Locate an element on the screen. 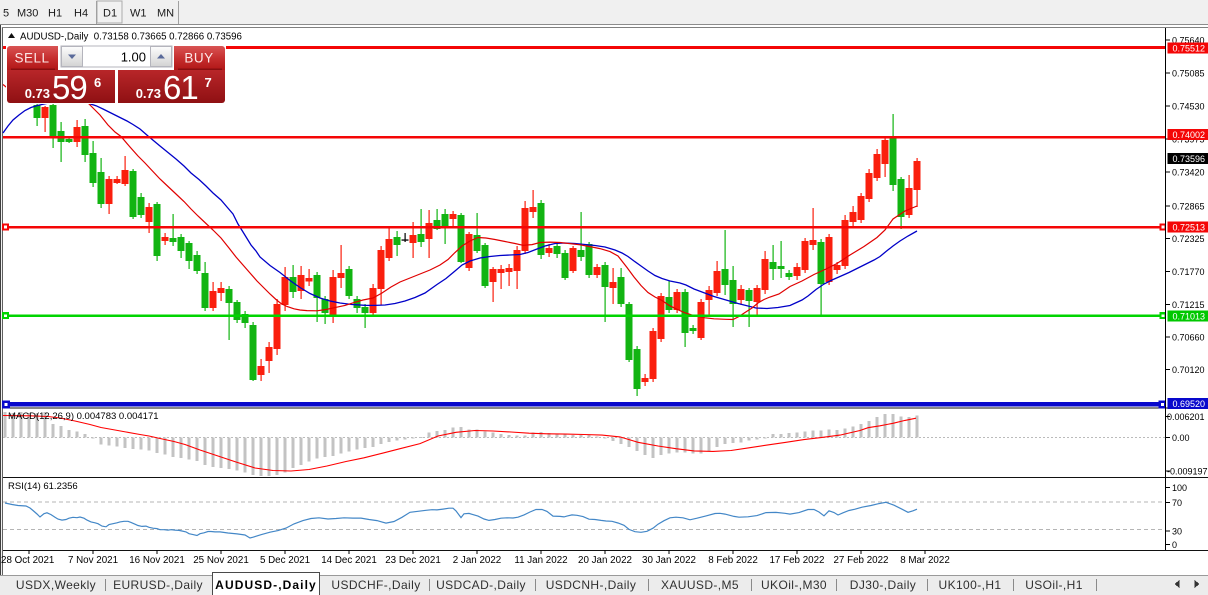 The width and height of the screenshot is (1208, 595). svg-text: 0.70660 is located at coordinates (1188, 338).